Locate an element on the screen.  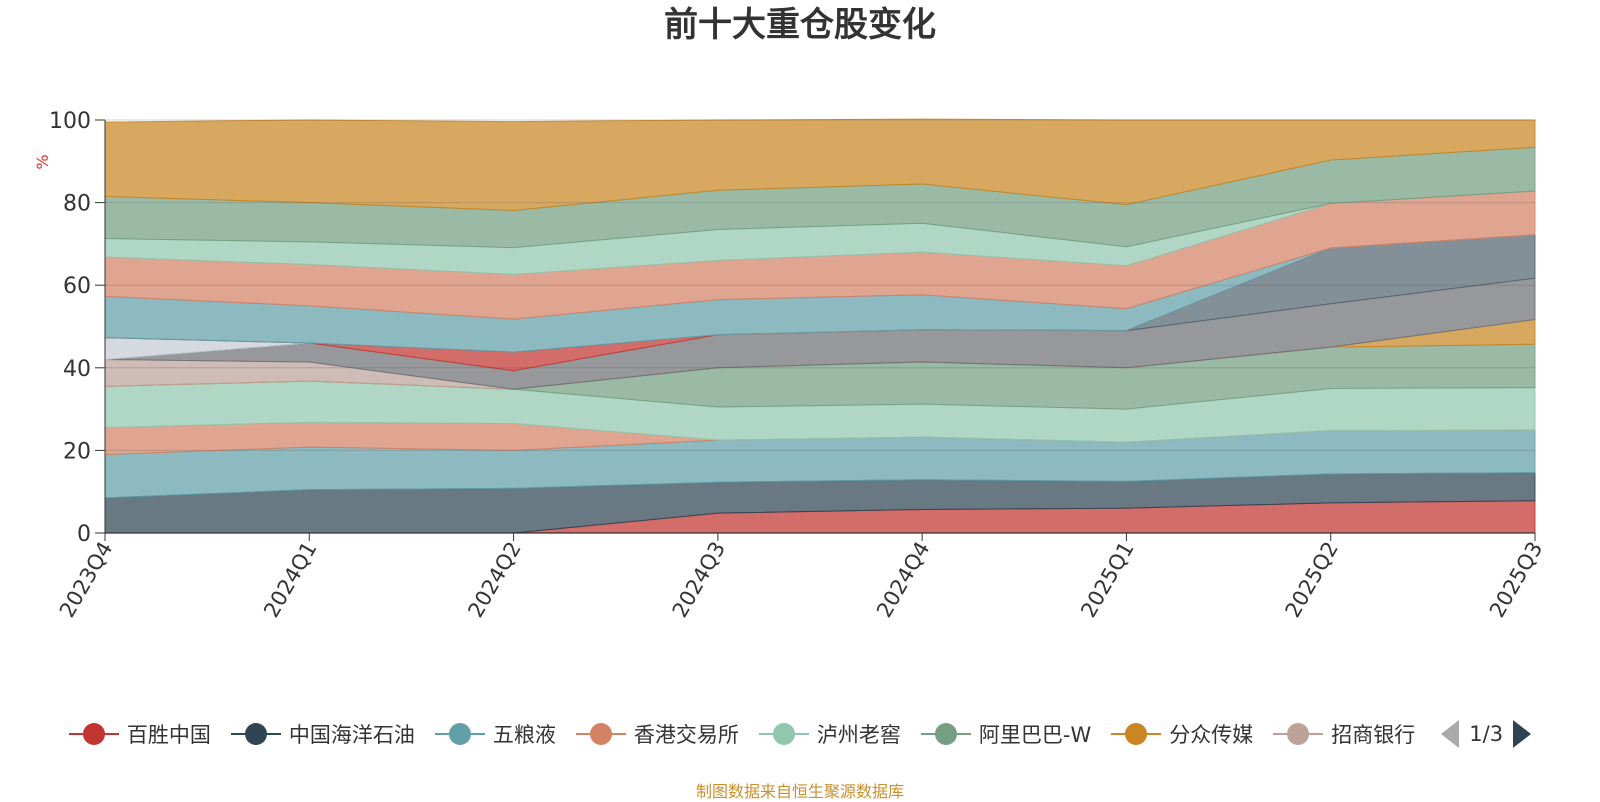
legend-label: 中国海洋石油 is located at coordinates (351, 735).